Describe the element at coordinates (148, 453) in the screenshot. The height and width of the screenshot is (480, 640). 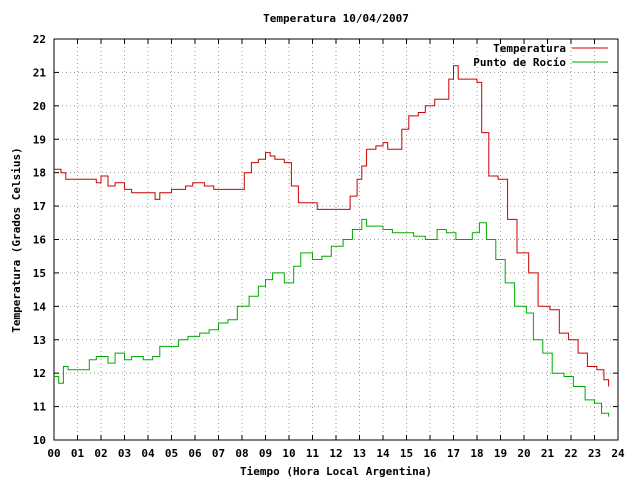
I see `x-tick-label: 04` at that location.